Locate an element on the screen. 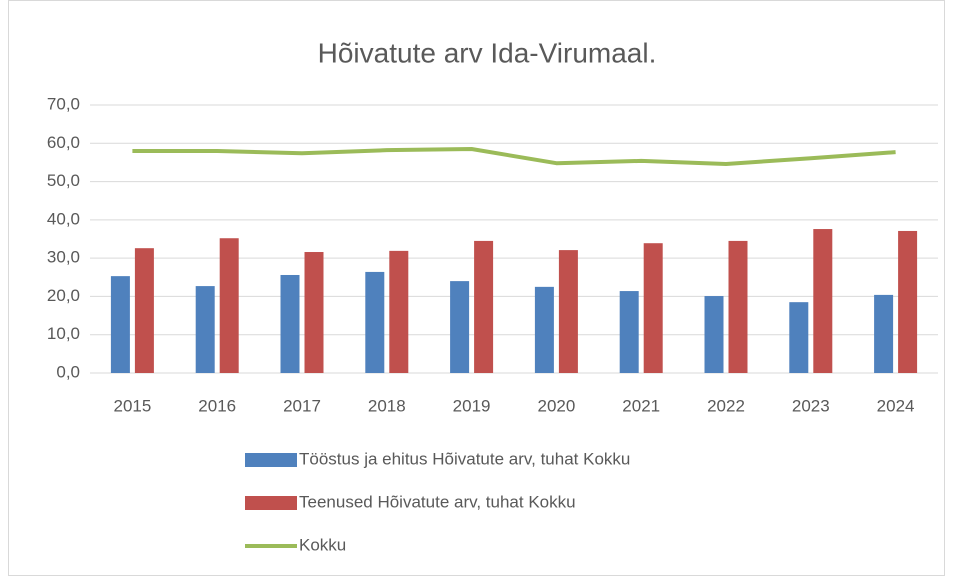  legend-label: Teenused Hõivatute arv, tuhat Kokku is located at coordinates (437, 501).